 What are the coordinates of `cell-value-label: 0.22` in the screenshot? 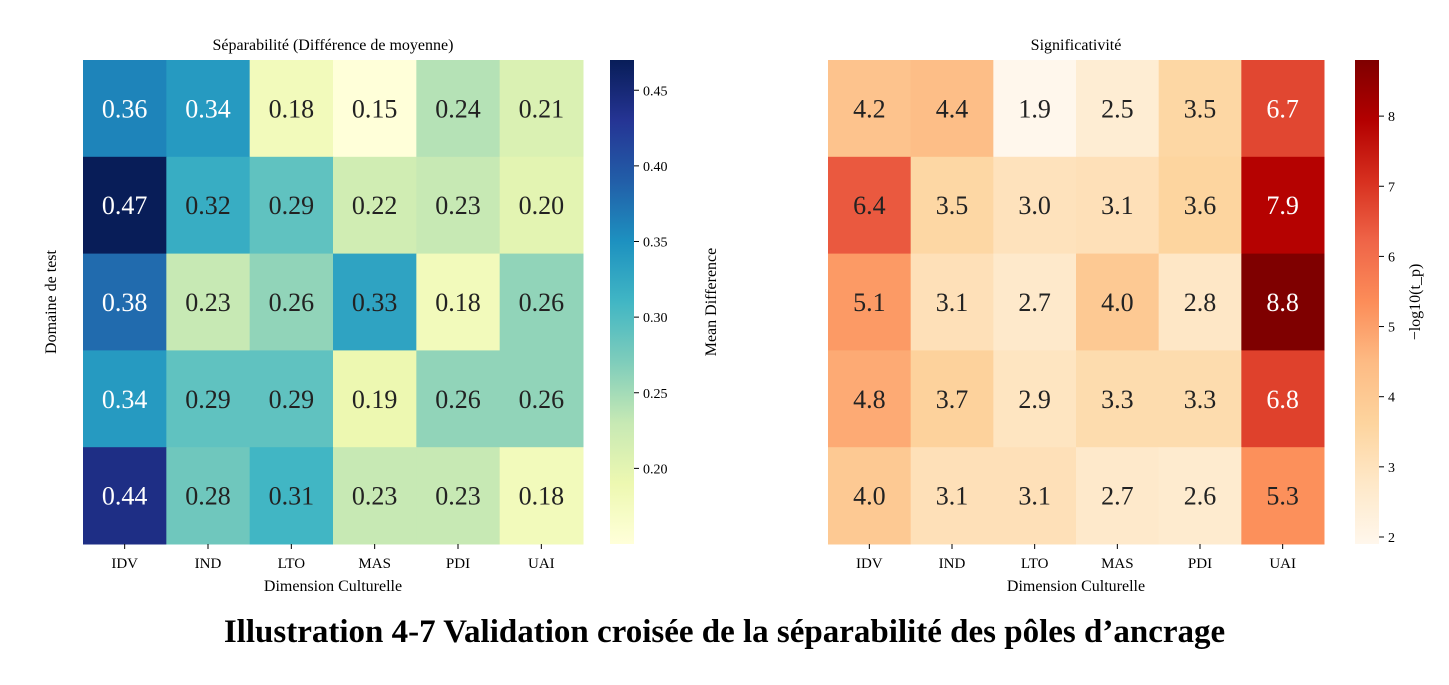 It's located at (375, 205).